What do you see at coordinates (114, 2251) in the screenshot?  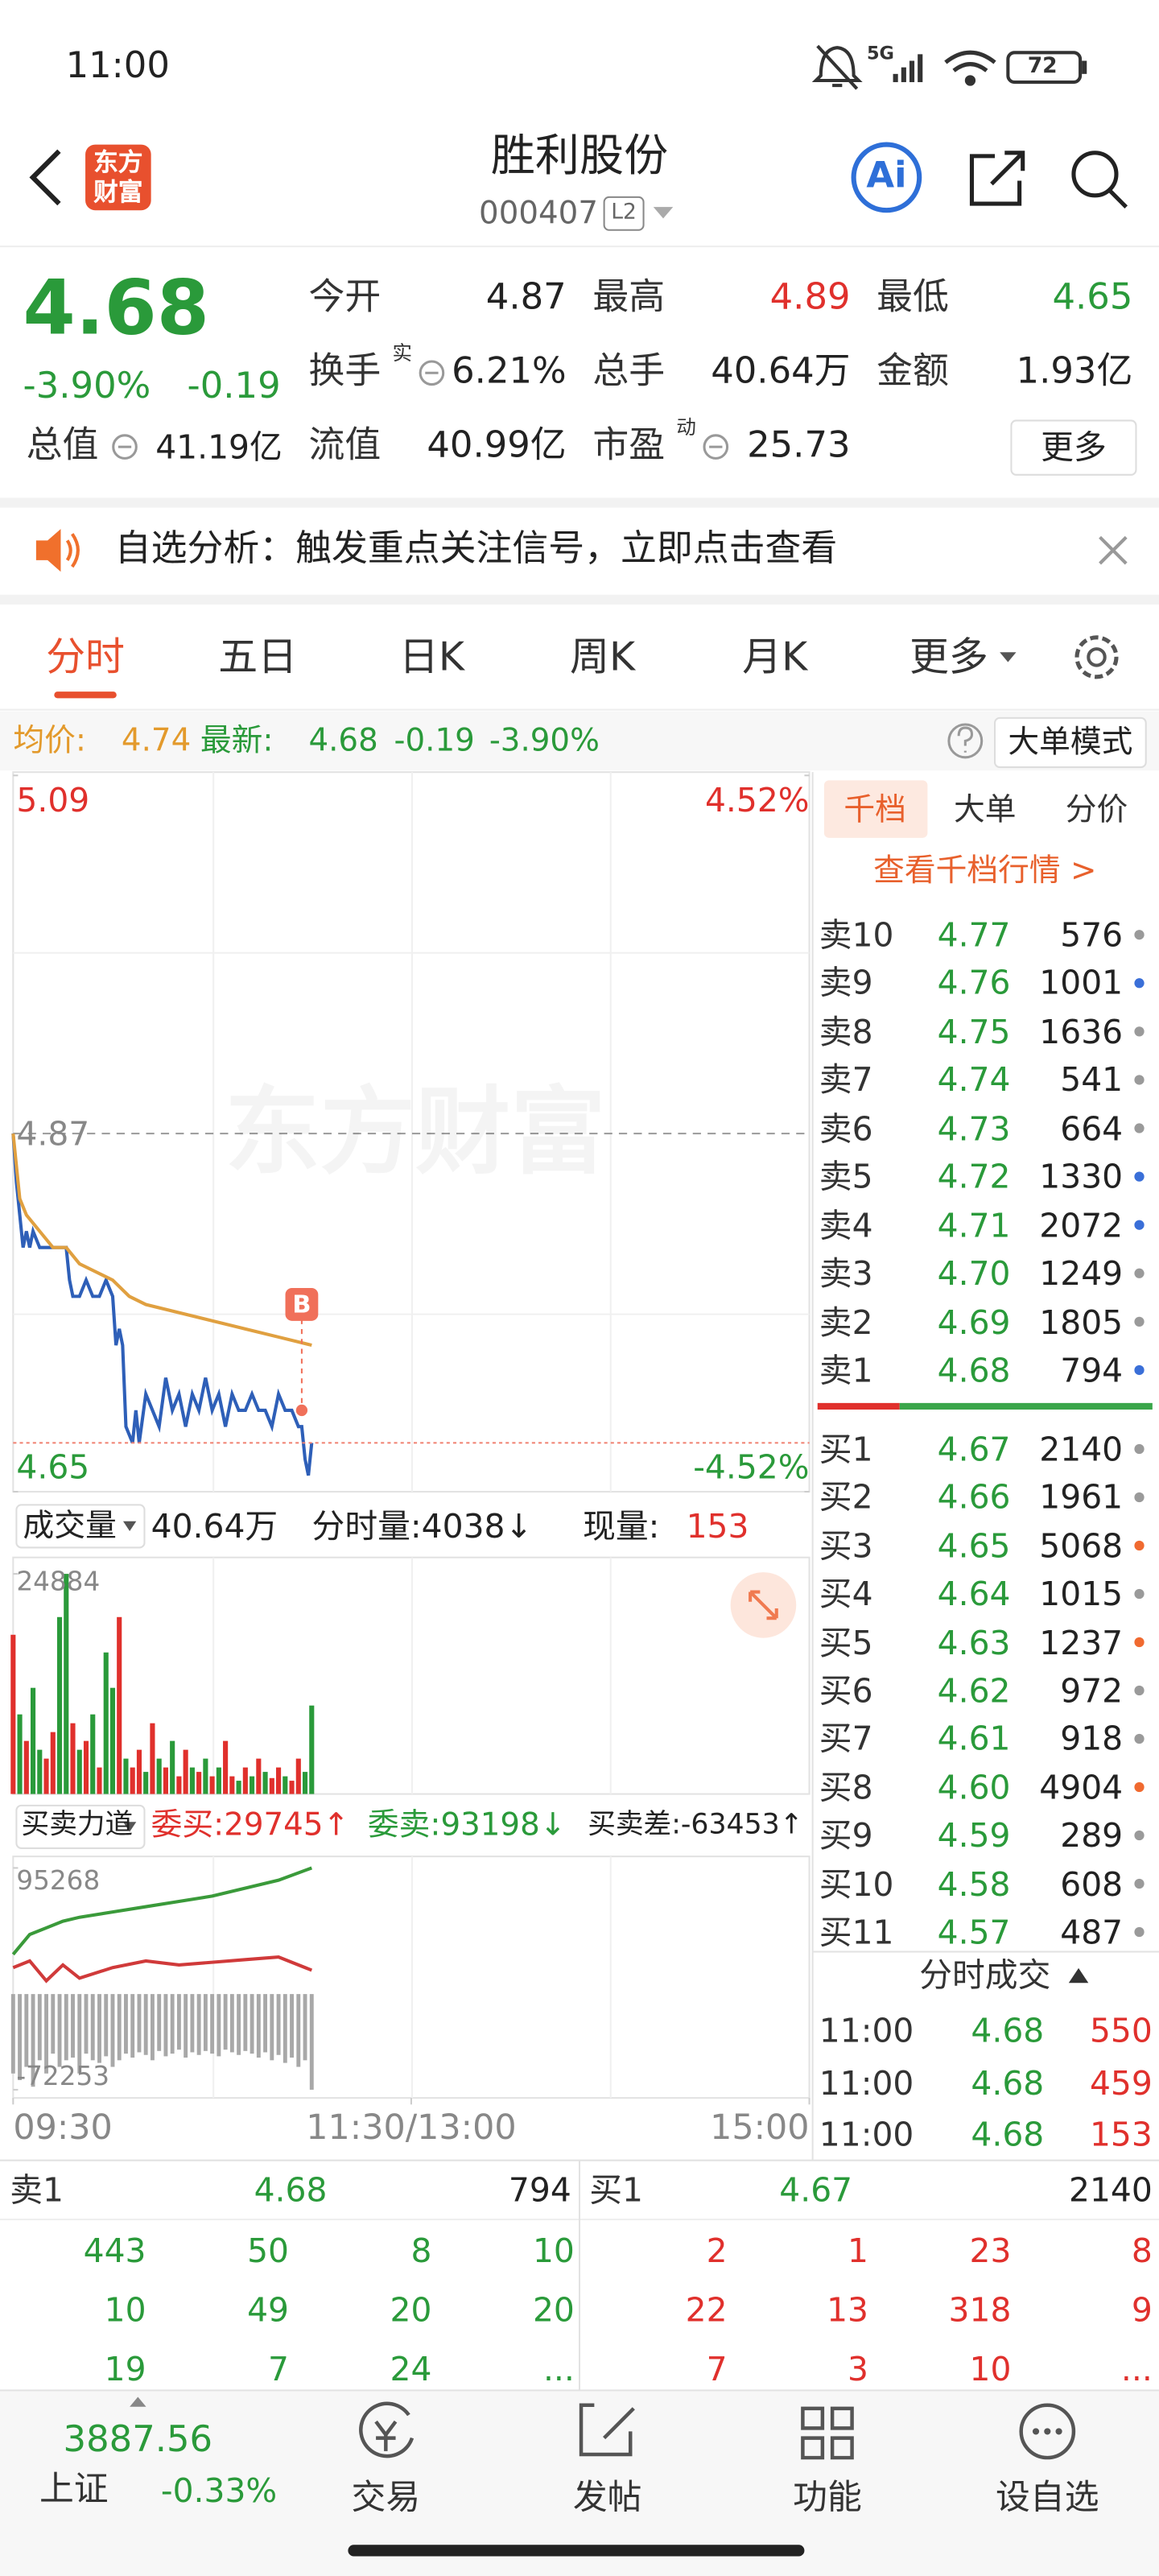 I see `ask-queue-volume: 443` at bounding box center [114, 2251].